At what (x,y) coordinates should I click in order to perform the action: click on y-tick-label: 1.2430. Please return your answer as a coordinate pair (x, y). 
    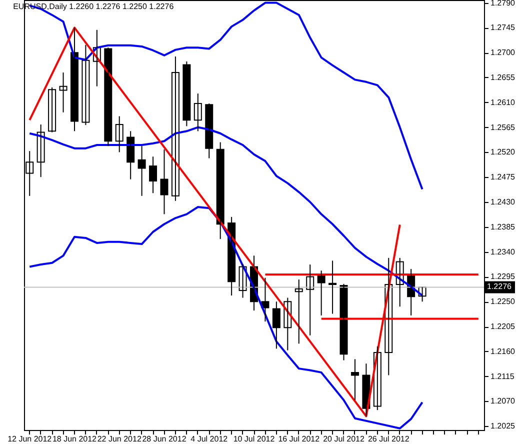
    Looking at the image, I should click on (503, 201).